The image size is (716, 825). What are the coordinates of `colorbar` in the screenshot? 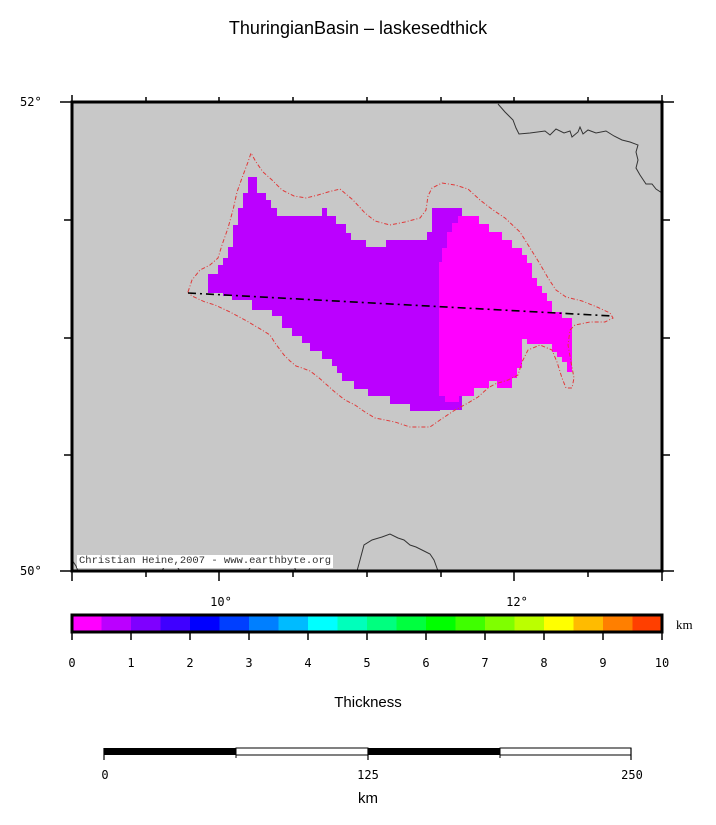 It's located at (367, 626).